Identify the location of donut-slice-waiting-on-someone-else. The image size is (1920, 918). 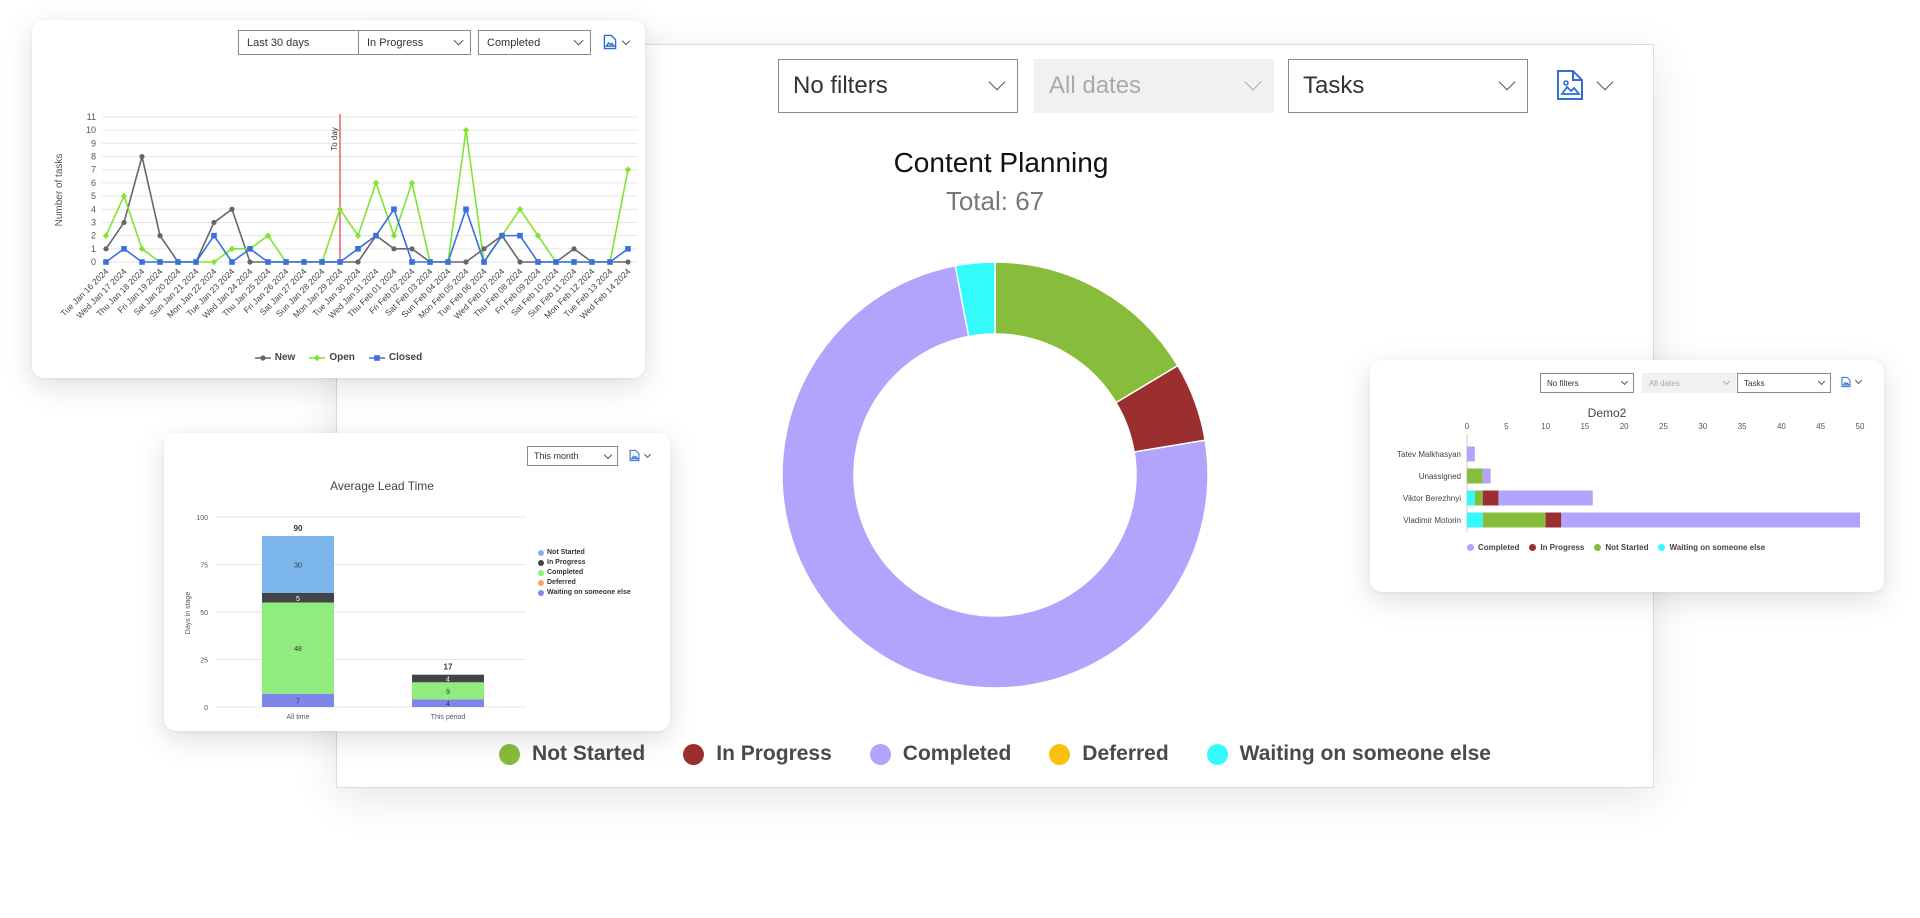
(975, 299).